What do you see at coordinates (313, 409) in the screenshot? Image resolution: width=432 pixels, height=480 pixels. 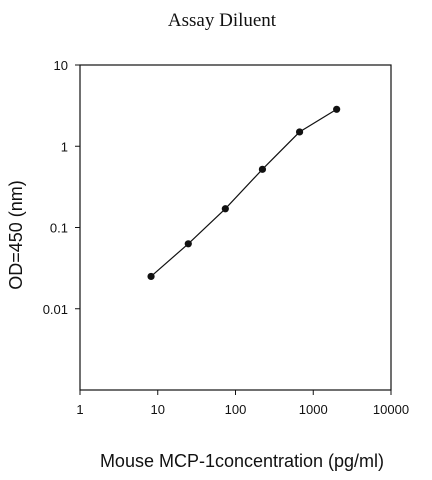 I see `x-tick-label: 1000` at bounding box center [313, 409].